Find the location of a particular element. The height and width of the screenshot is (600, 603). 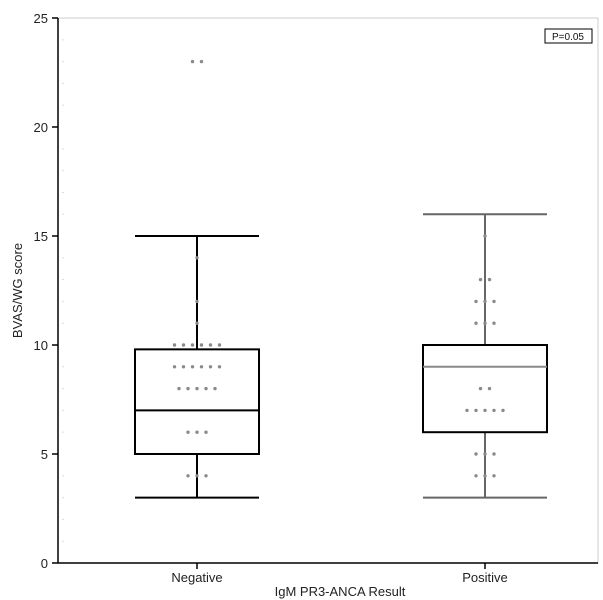

y-tick-label: 5 is located at coordinates (44, 454).